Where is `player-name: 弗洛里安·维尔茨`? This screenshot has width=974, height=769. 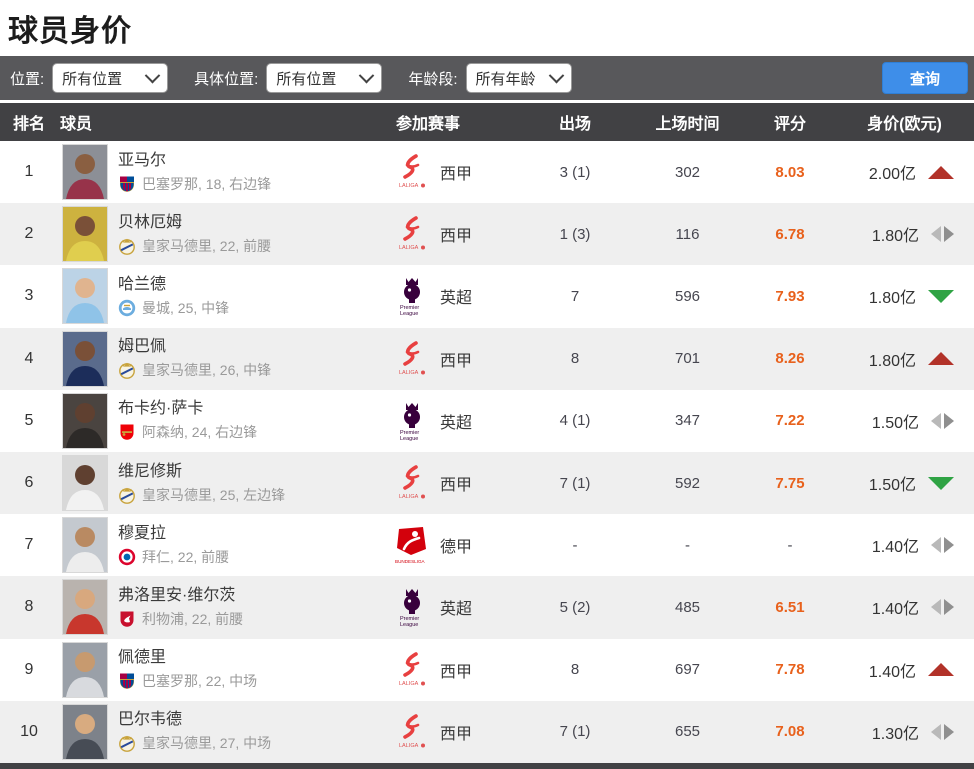 player-name: 弗洛里安·维尔茨 is located at coordinates (177, 595).